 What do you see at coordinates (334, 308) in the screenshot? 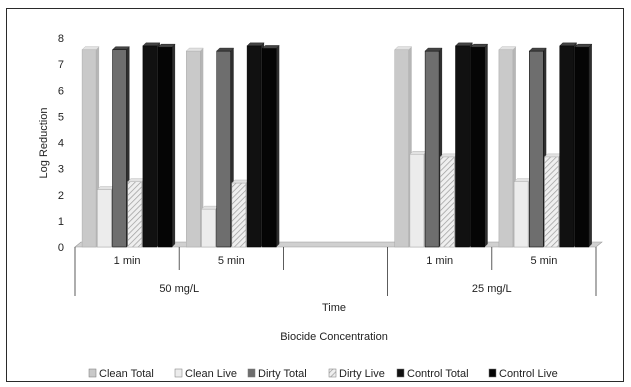
I see `x-axis-title: Time` at bounding box center [334, 308].